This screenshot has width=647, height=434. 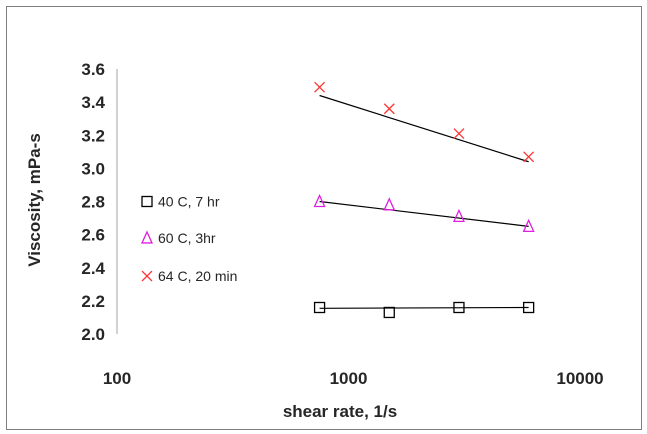 What do you see at coordinates (349, 378) in the screenshot?
I see `x-tick-label: 1000` at bounding box center [349, 378].